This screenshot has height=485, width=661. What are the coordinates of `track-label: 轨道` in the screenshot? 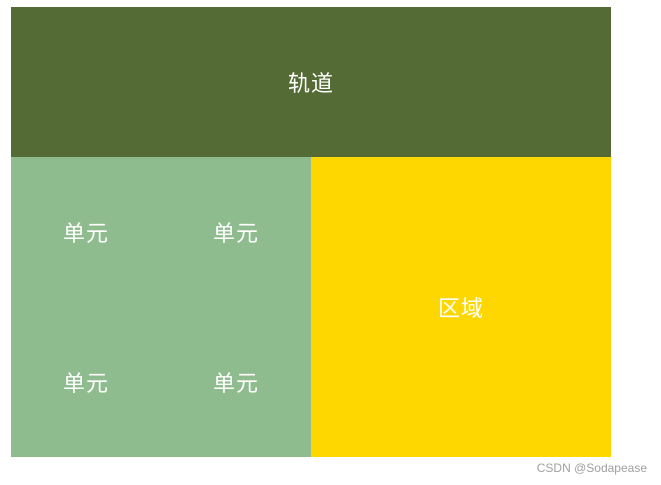 It's located at (310, 84).